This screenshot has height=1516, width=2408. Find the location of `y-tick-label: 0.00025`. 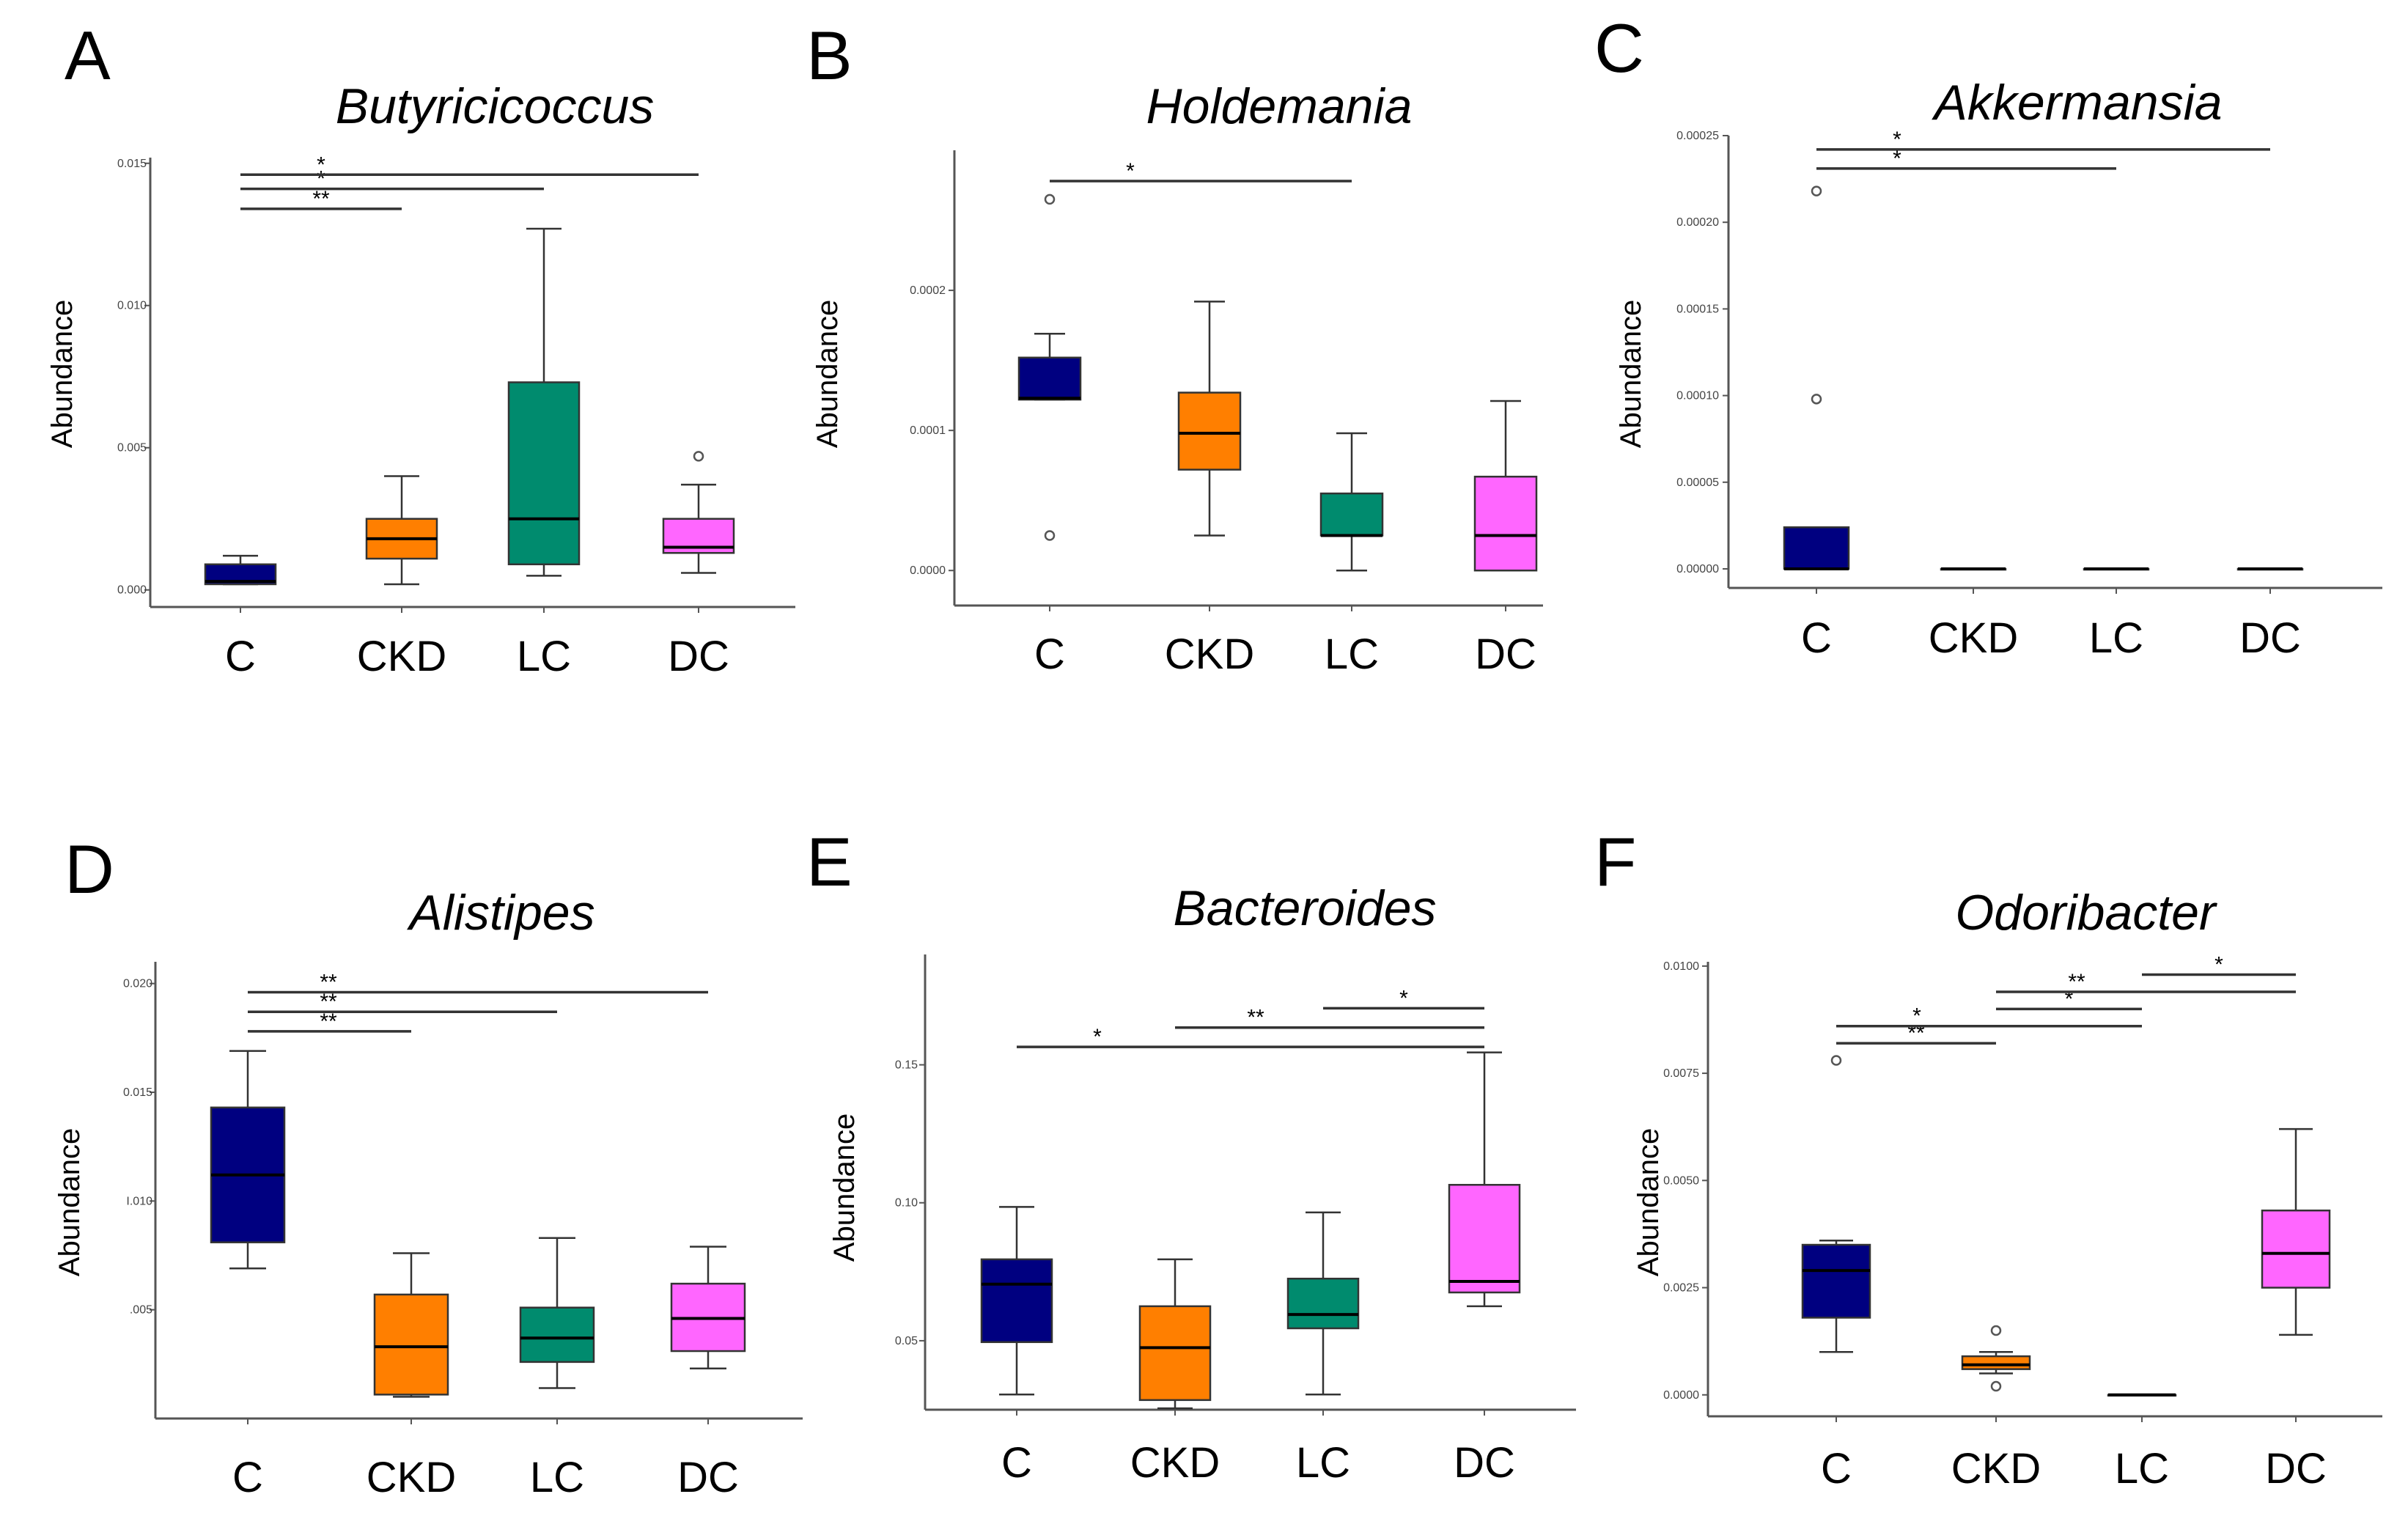

y-tick-label: 0.00025 is located at coordinates (1697, 136).